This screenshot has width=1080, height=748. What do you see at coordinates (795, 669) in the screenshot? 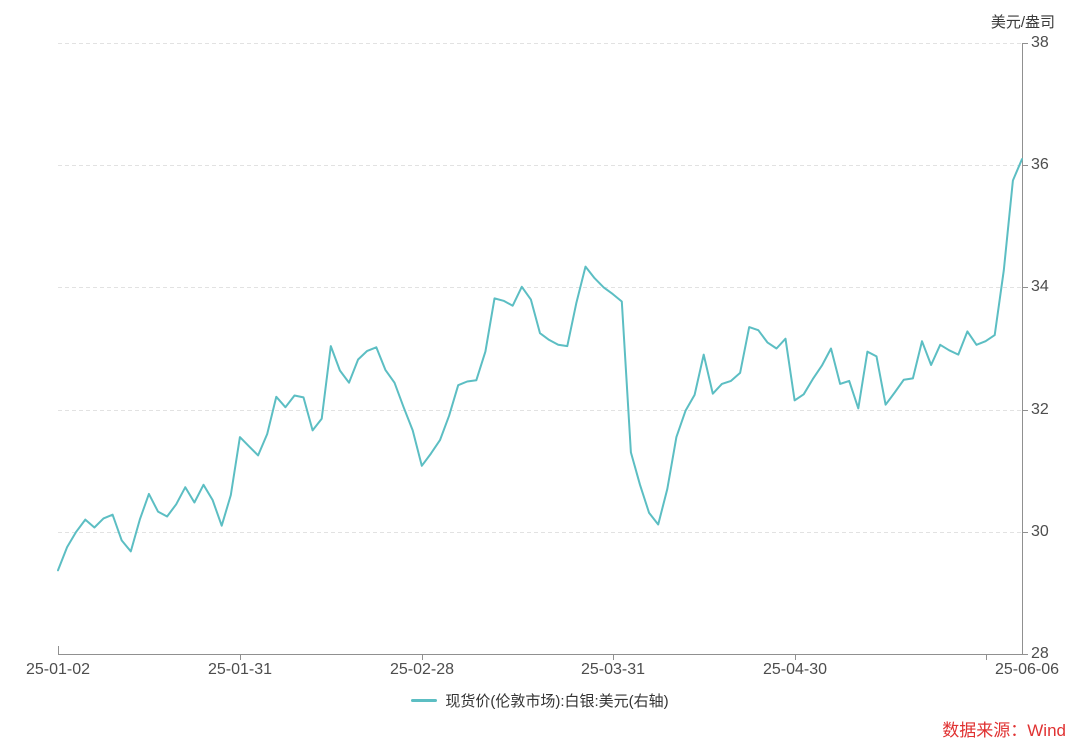
I see `x-tick-label-apr30: 25-04-30` at bounding box center [795, 669].